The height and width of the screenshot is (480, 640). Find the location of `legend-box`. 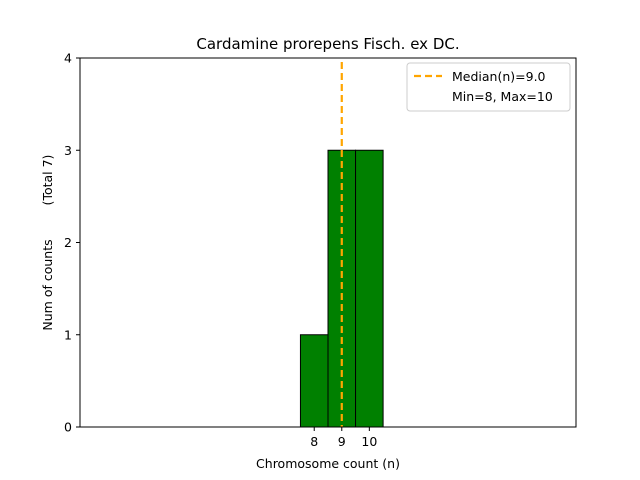

legend-box is located at coordinates (488, 87).